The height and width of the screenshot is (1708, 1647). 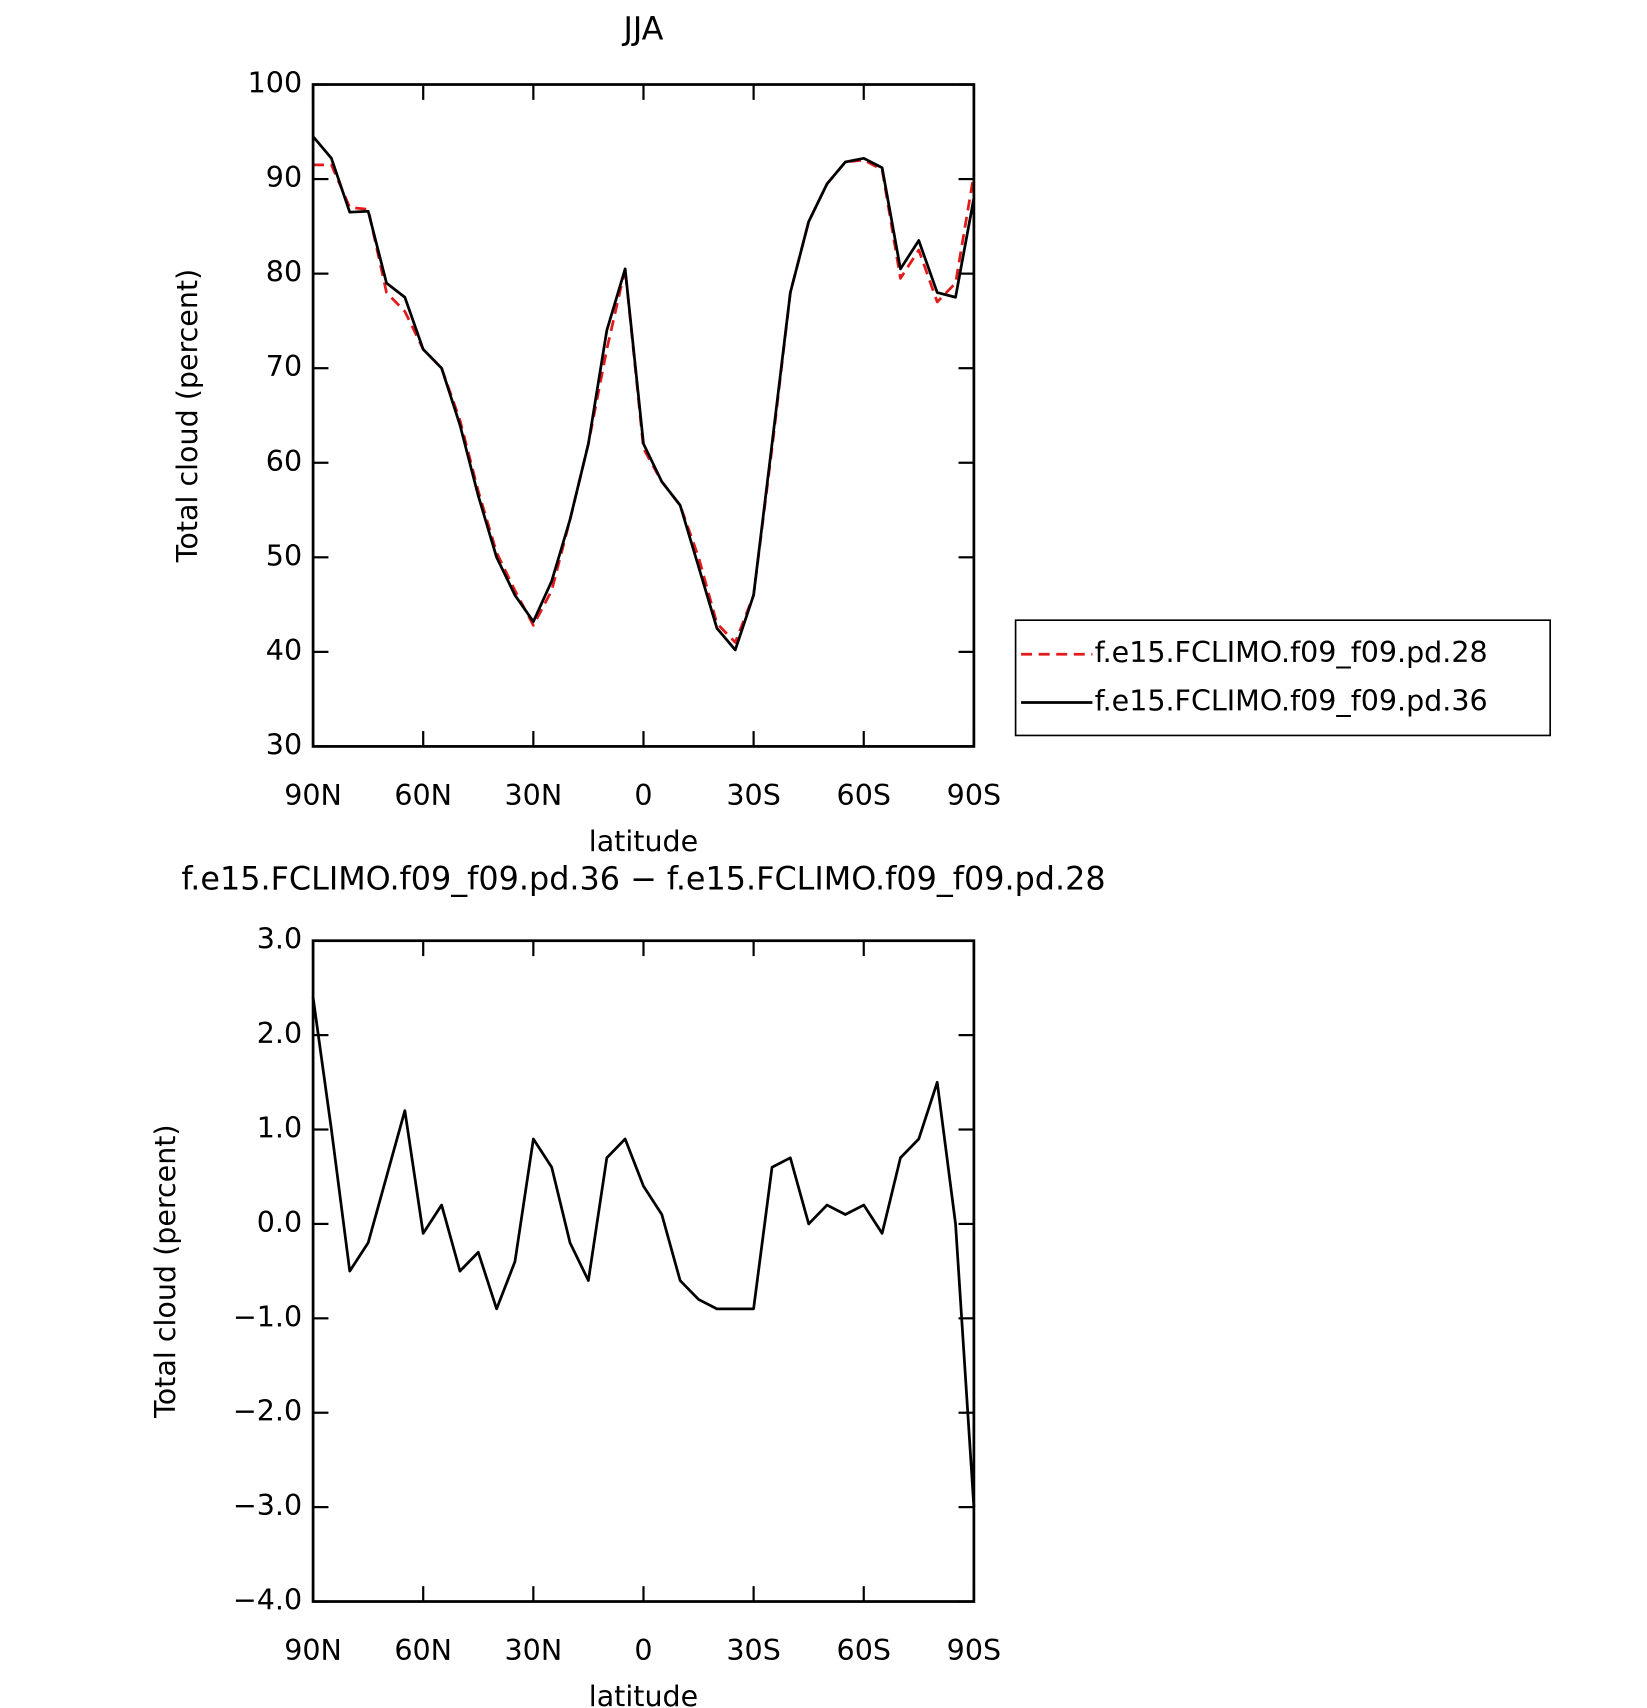 What do you see at coordinates (267, 1600) in the screenshot?
I see `y-tick-label: −4.0` at bounding box center [267, 1600].